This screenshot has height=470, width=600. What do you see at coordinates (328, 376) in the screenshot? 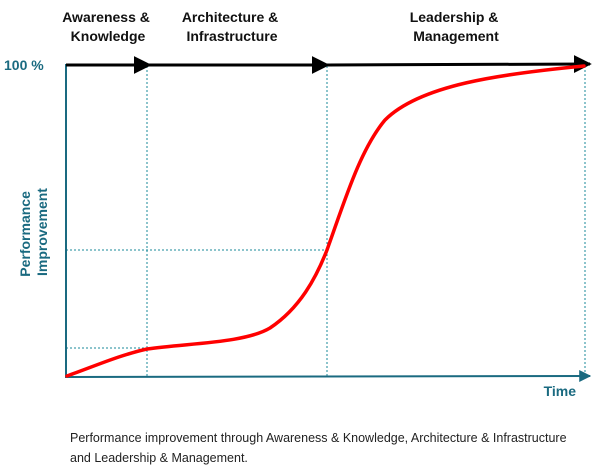
I see `x-axis-line` at bounding box center [328, 376].